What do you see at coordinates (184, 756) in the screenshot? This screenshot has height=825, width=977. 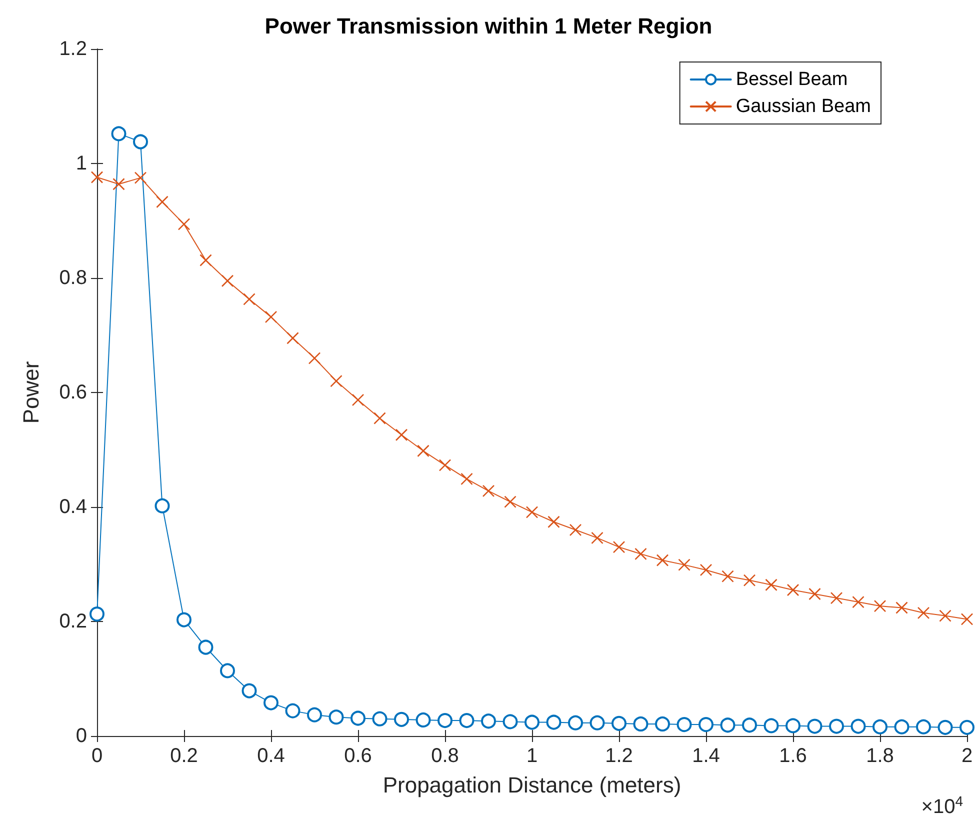 I see `x-tick-label: 0.2` at bounding box center [184, 756].